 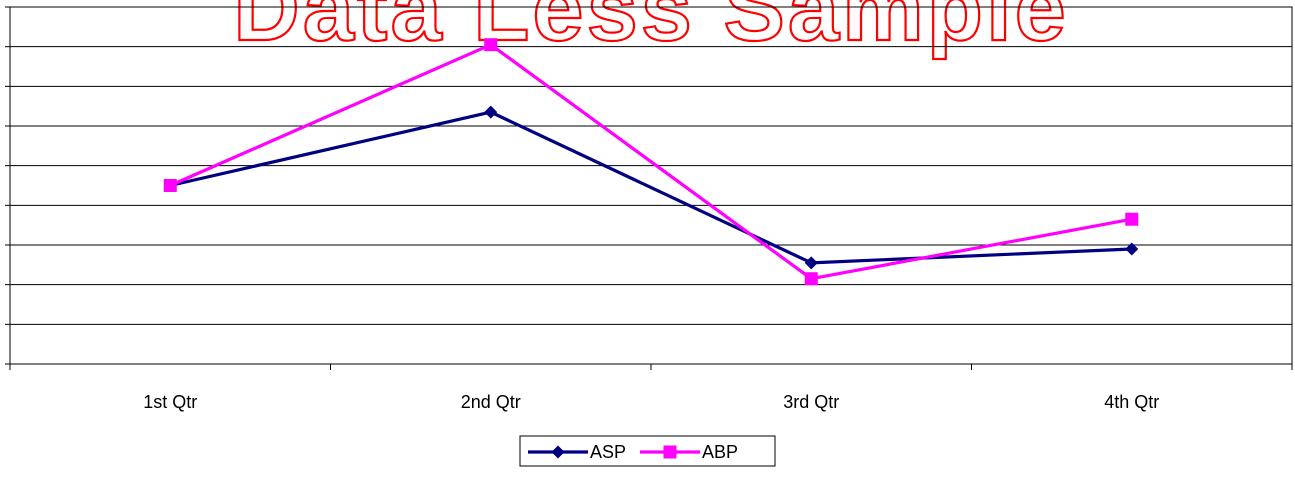 What do you see at coordinates (1131, 402) in the screenshot?
I see `x-tick-label: 4th Qtr` at bounding box center [1131, 402].